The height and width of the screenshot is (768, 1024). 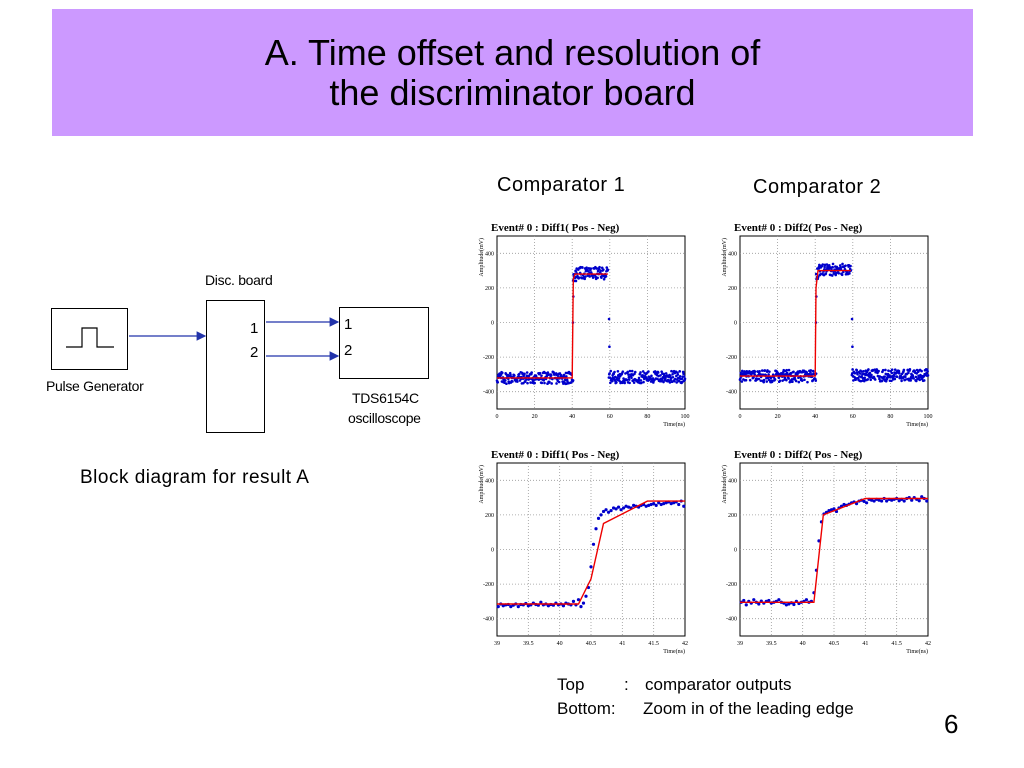 What do you see at coordinates (497, 644) in the screenshot?
I see `x-tick-label: 39` at bounding box center [497, 644].